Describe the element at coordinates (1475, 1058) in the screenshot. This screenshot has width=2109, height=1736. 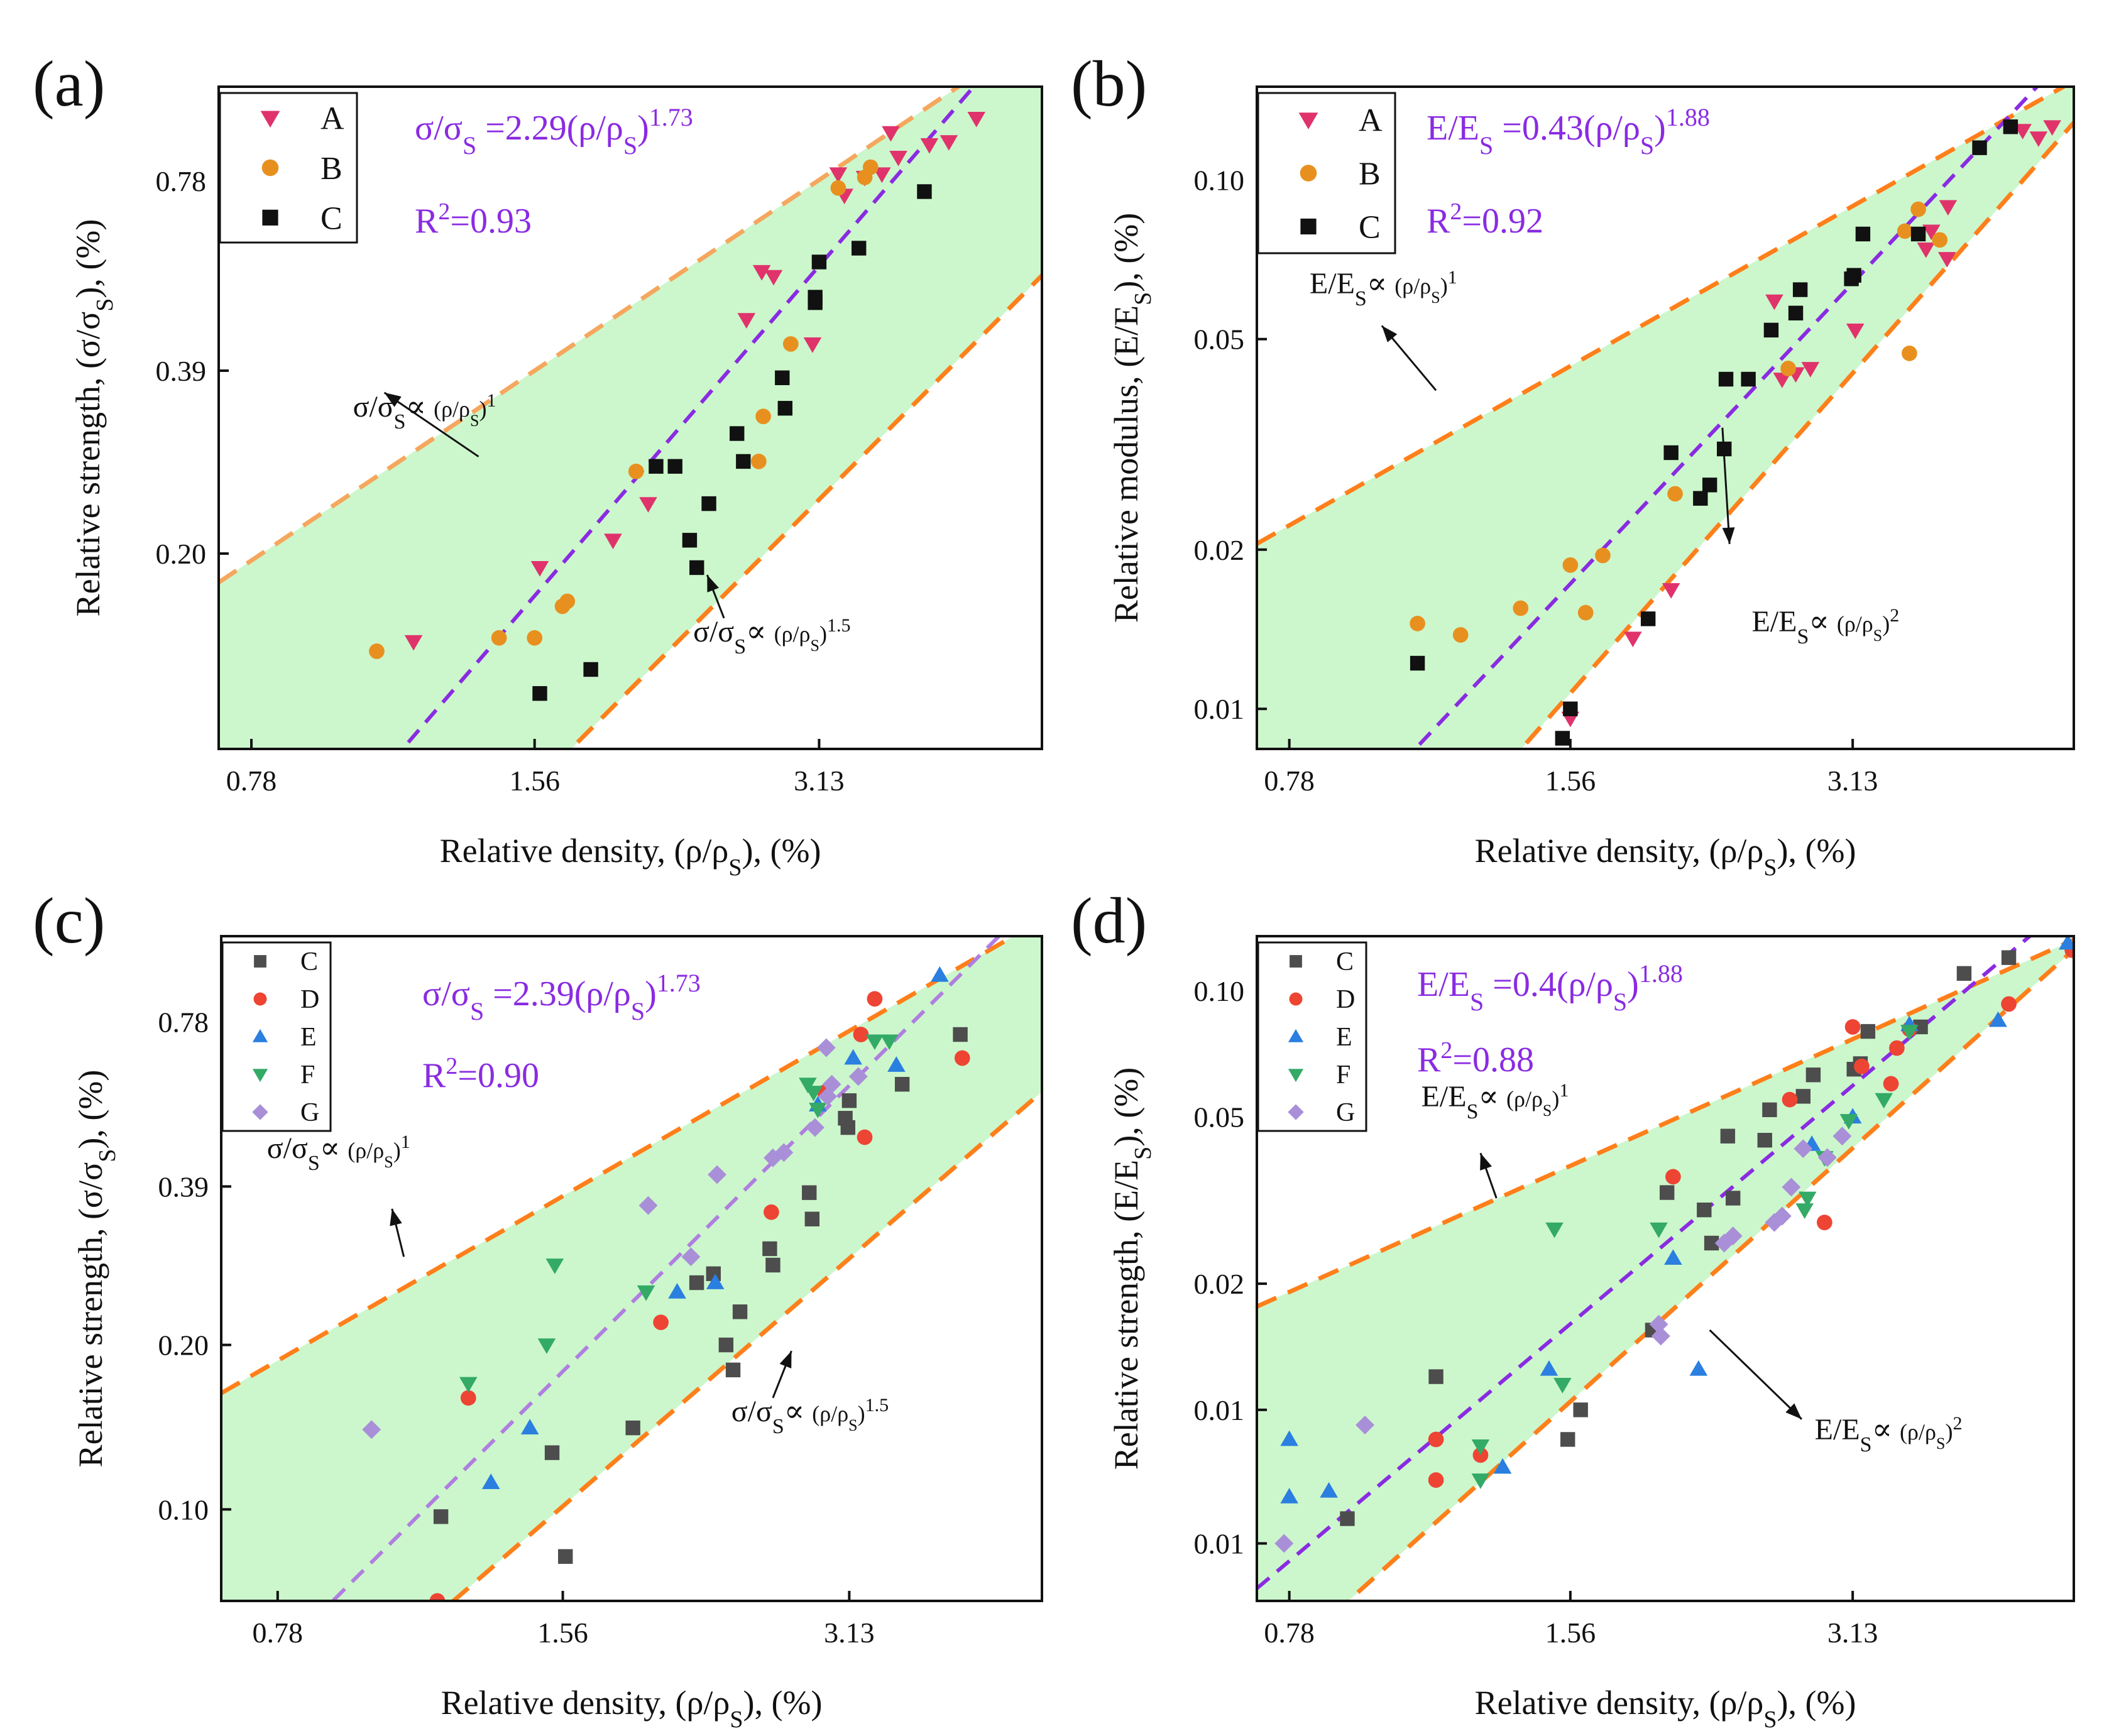
I see `r-squared: R2=0.88` at that location.